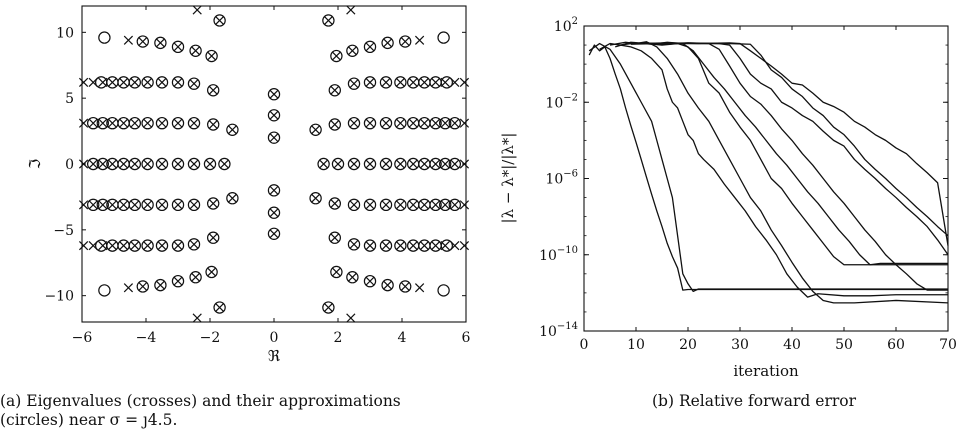 Image resolution: width=961 pixels, height=443 pixels. What do you see at coordinates (146, 338) in the screenshot?
I see `x-tick-label: −4` at bounding box center [146, 338].